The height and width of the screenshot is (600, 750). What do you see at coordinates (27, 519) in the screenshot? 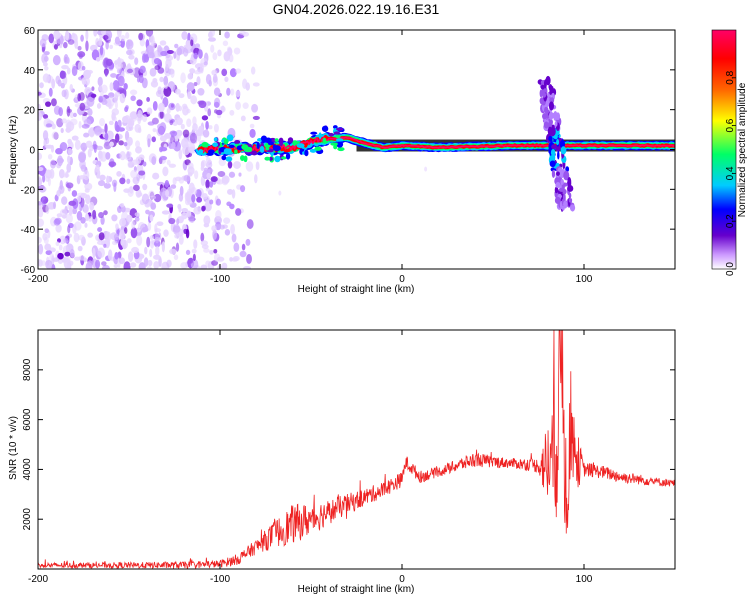
I see `snr-y-tick-label: 2000` at bounding box center [27, 519].